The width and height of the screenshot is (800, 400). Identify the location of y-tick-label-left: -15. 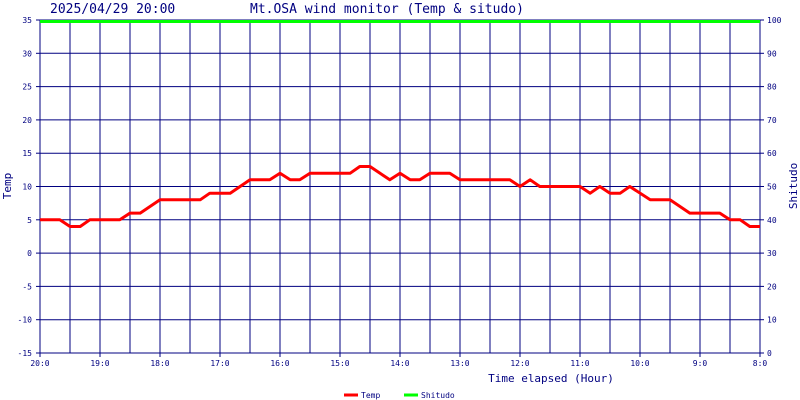
(25, 353).